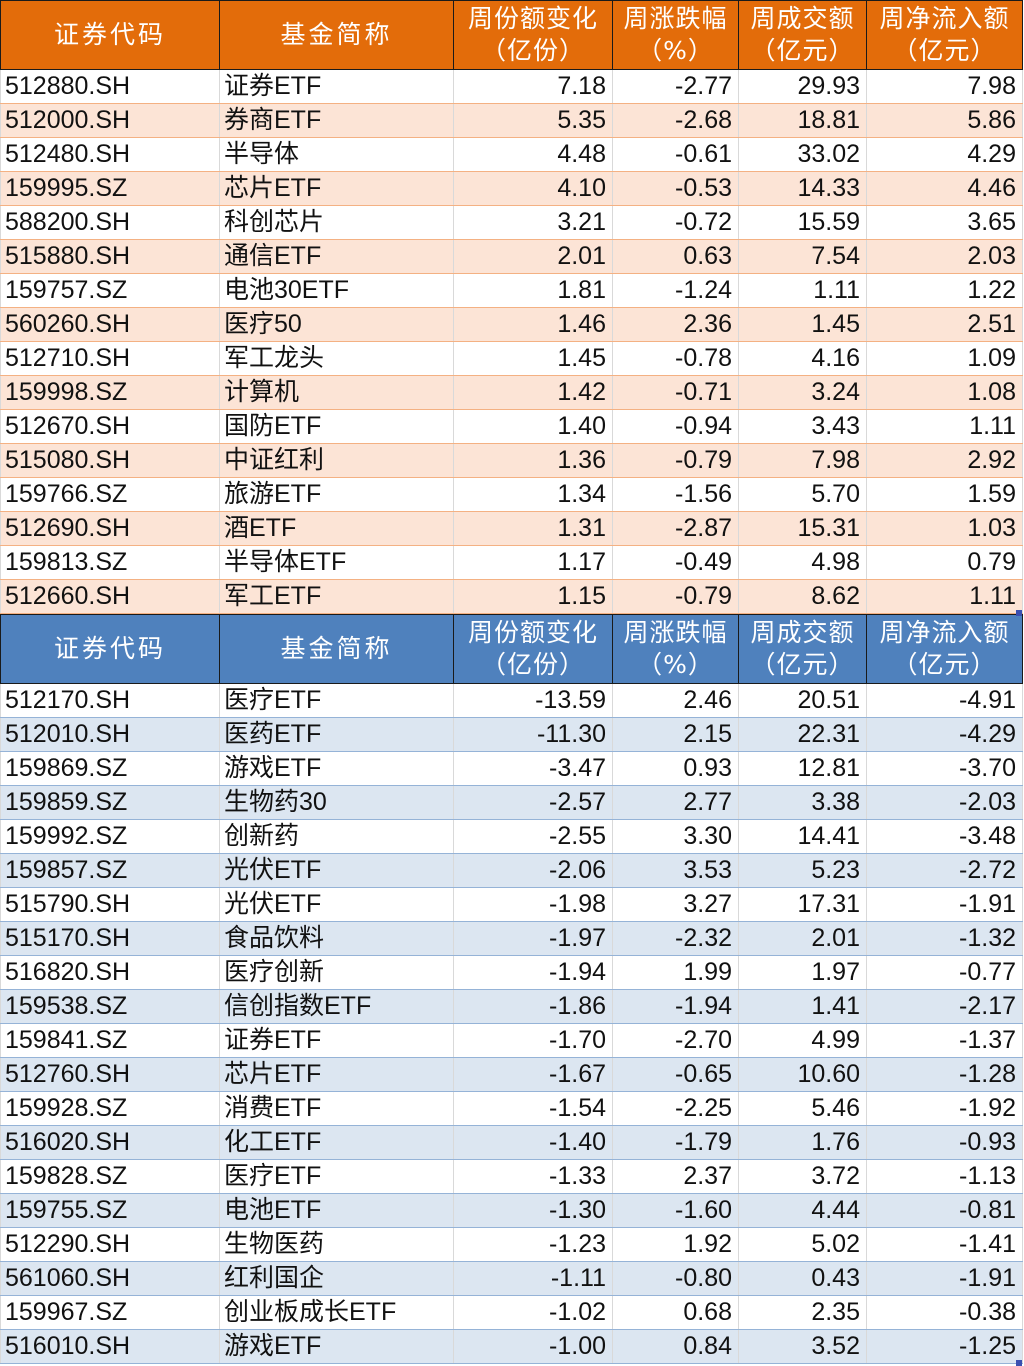 This screenshot has height=1366, width=1024. I want to click on cell-weekly-return: 2.77, so click(675, 802).